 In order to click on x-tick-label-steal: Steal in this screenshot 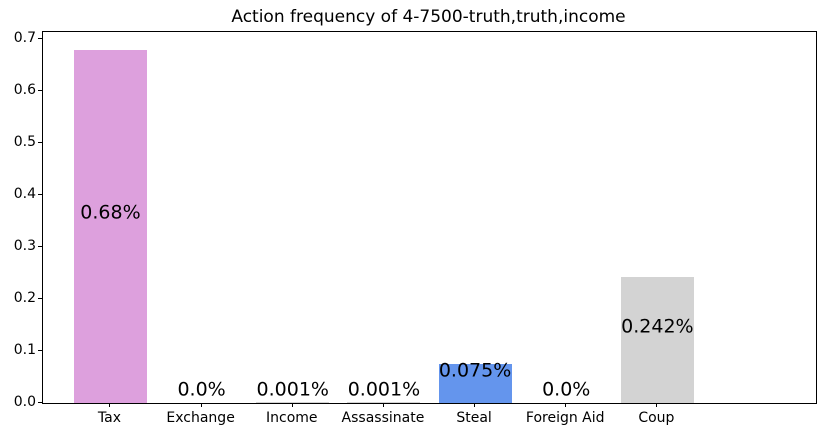, I will do `click(474, 418)`.